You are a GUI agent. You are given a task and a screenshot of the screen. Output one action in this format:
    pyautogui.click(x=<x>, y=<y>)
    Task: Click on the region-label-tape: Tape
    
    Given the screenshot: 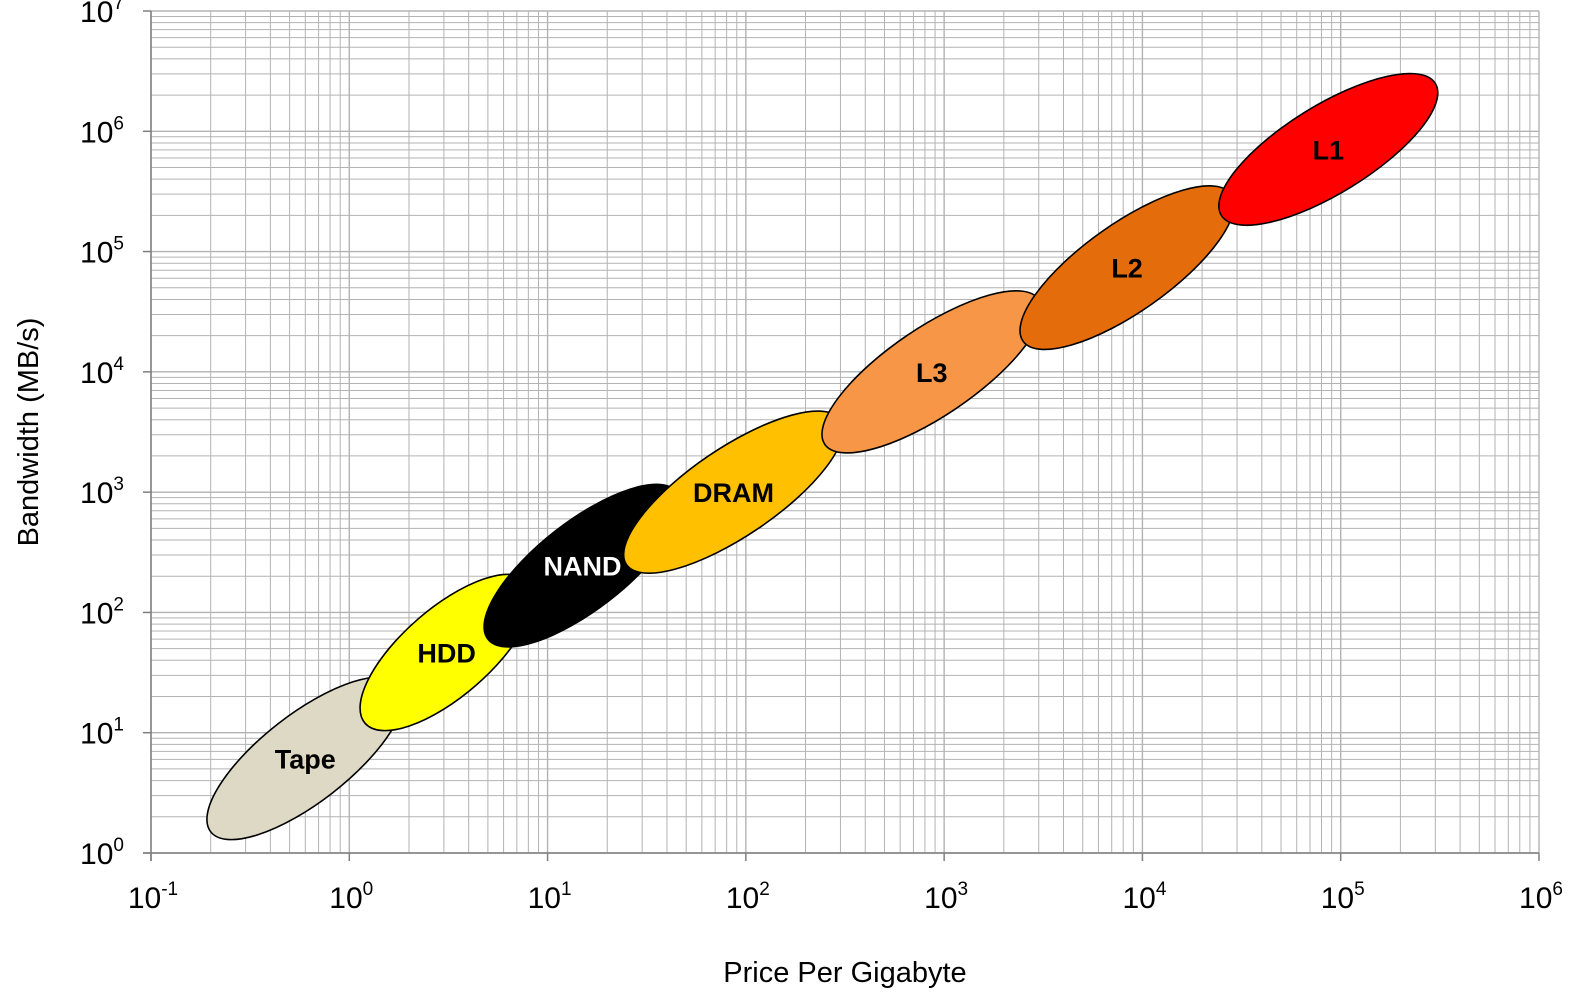 What is the action you would take?
    pyautogui.click(x=305, y=759)
    